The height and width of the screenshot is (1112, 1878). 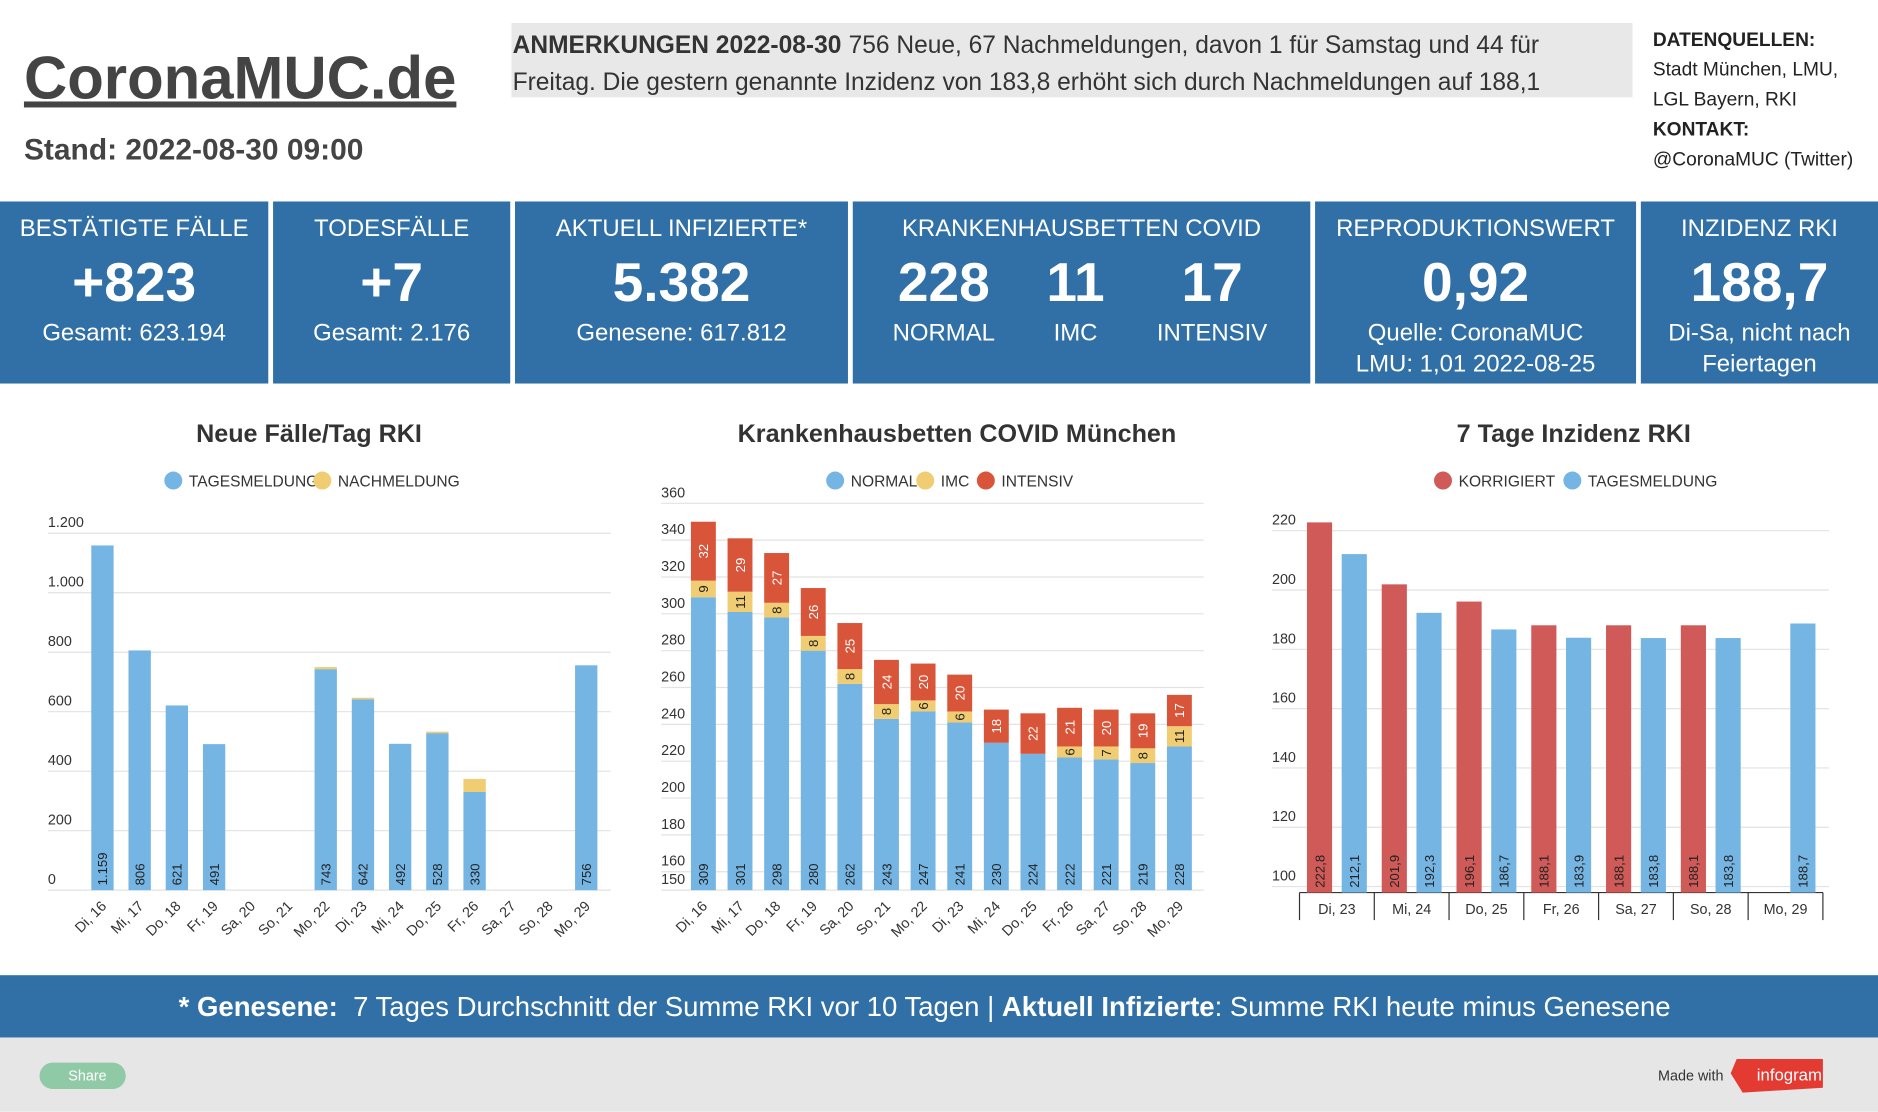 What do you see at coordinates (673, 714) in the screenshot?
I see `y-tick-label: 240` at bounding box center [673, 714].